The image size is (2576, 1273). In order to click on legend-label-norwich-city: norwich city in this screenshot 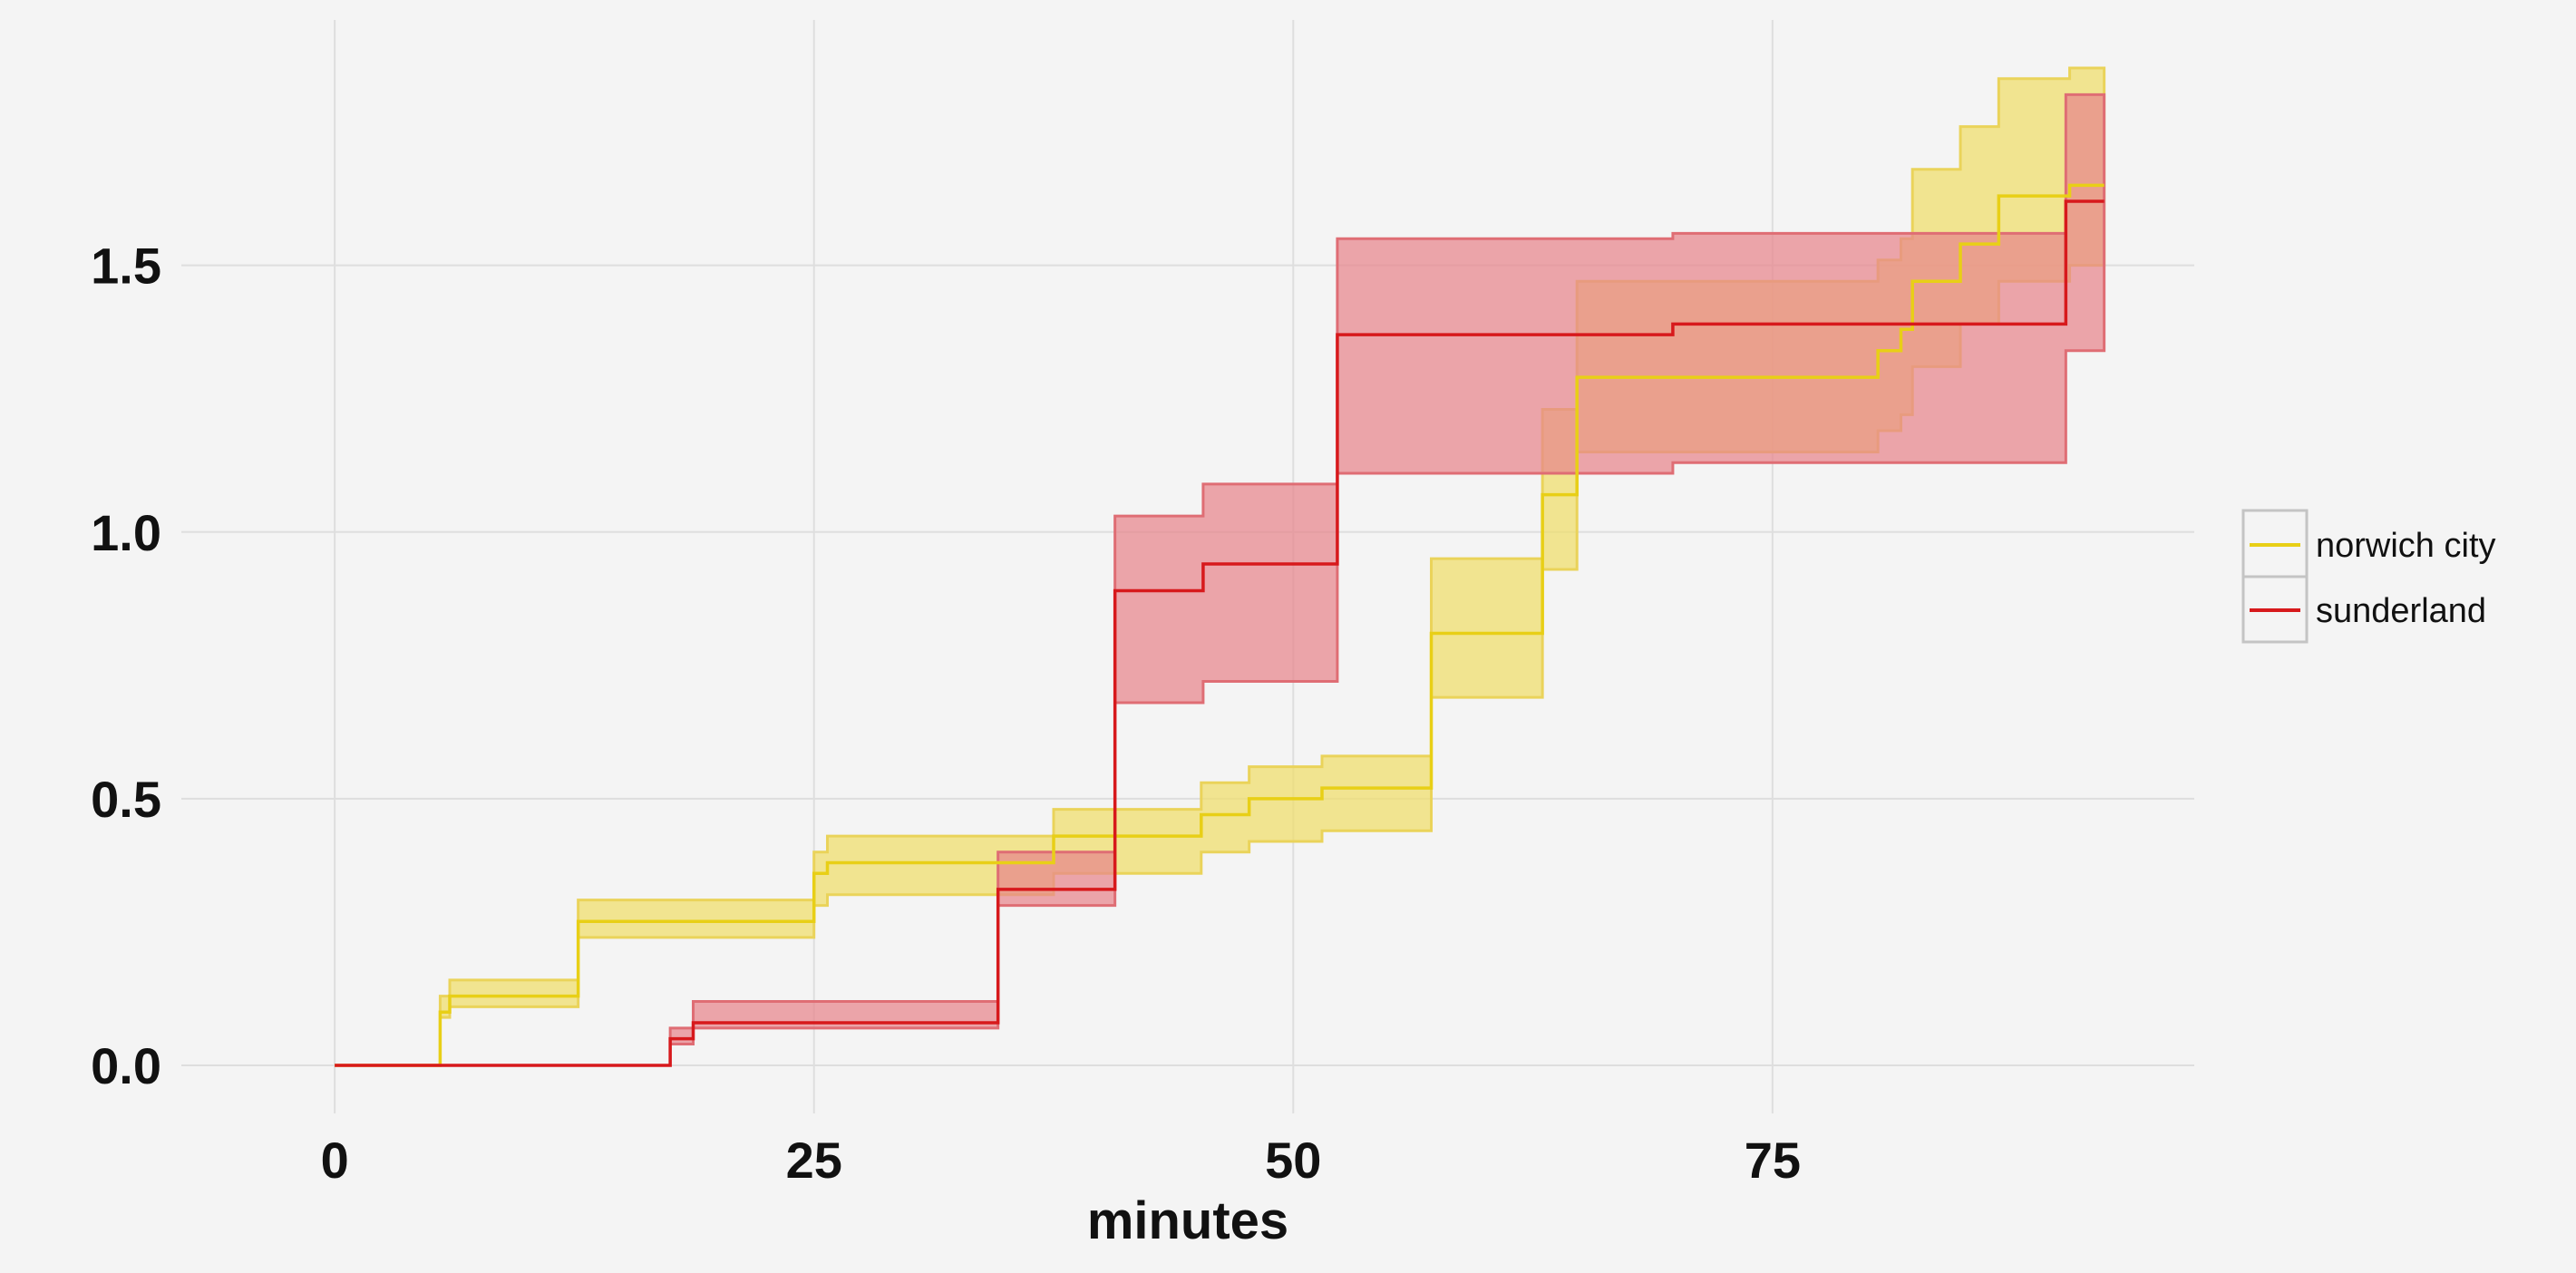, I will do `click(2406, 546)`.